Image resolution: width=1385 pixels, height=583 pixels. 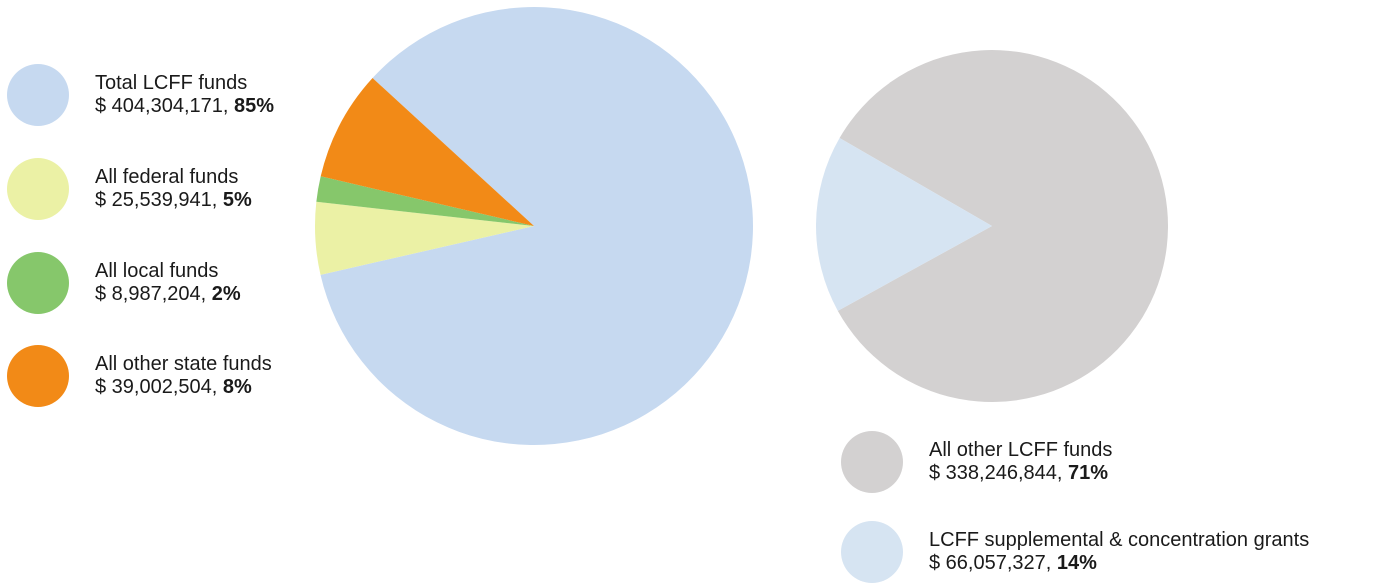 What do you see at coordinates (993, 473) in the screenshot?
I see `legend-amount: $ 338,246,844` at bounding box center [993, 473].